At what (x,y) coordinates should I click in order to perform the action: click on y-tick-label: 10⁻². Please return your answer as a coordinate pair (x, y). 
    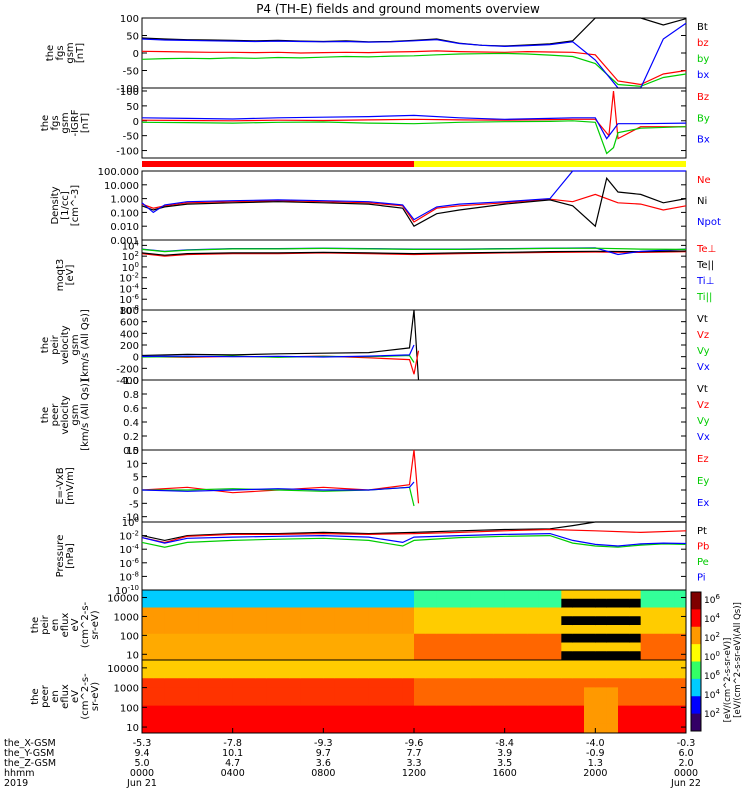
    Looking at the image, I should click on (129, 278).